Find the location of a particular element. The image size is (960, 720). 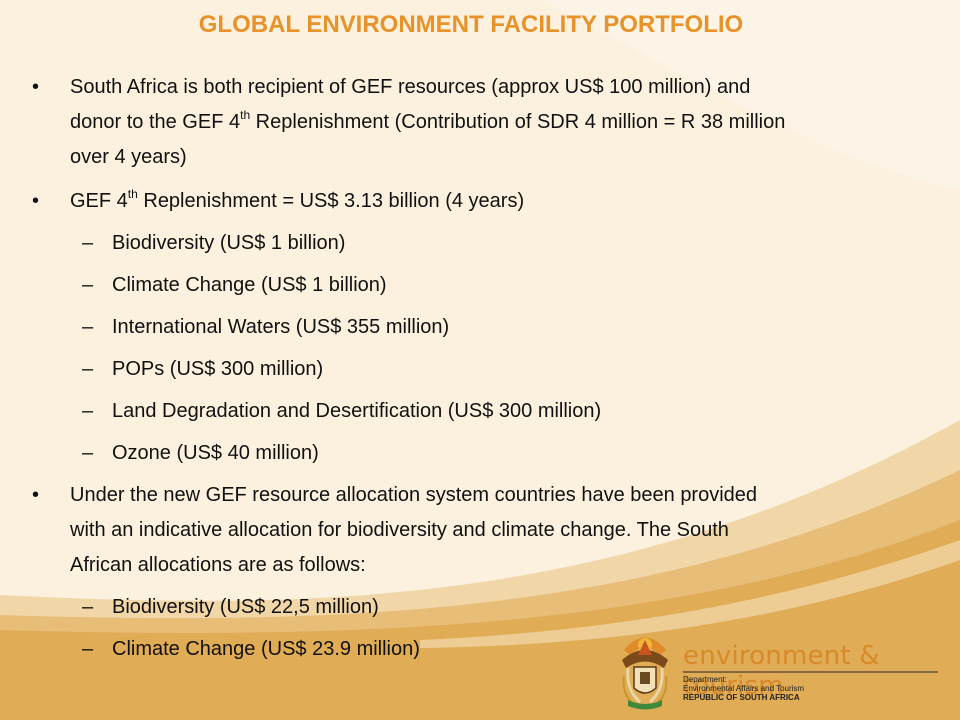

brand-wordmark: environment & tourism is located at coordinates (781, 671).